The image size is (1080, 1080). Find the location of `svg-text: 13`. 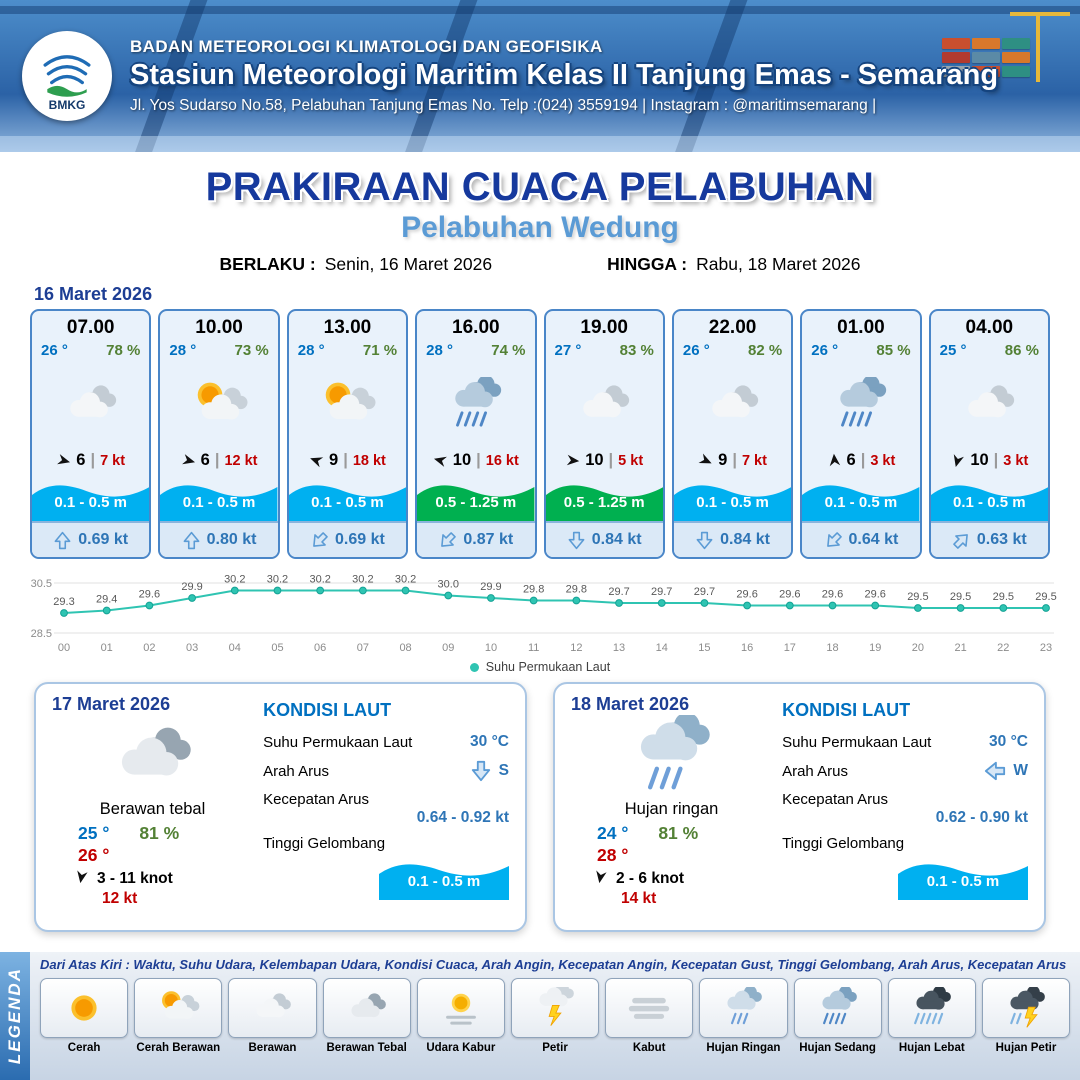

svg-text: 13 is located at coordinates (619, 648).